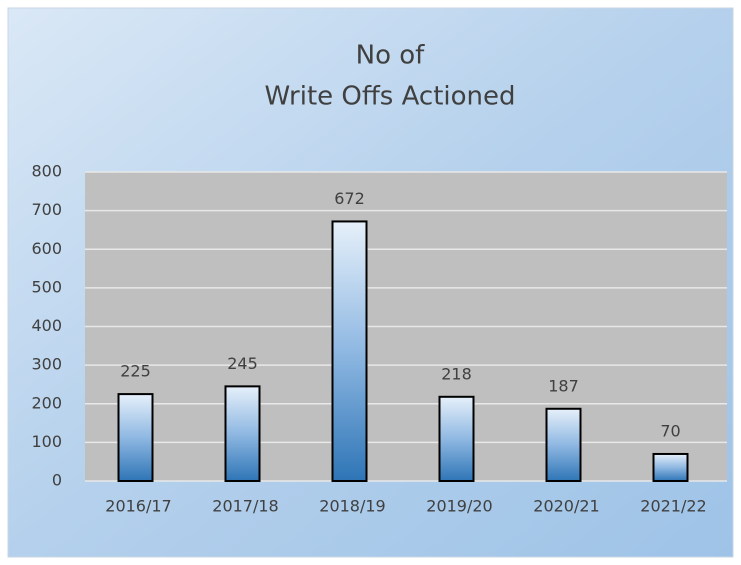 Image resolution: width=741 pixels, height=565 pixels. What do you see at coordinates (391, 56) in the screenshot?
I see `chart-title: No of` at bounding box center [391, 56].